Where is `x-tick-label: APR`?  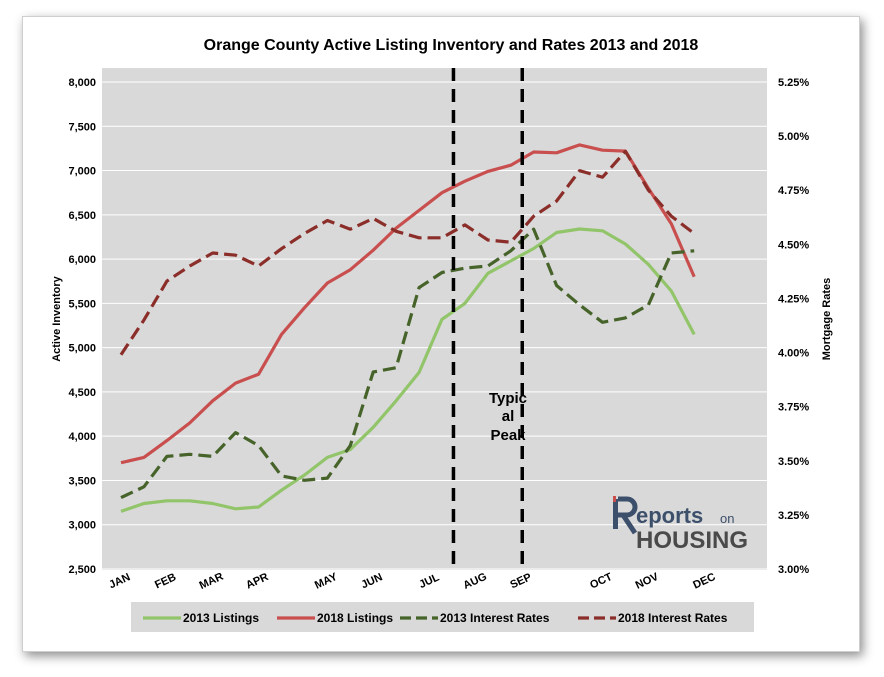
x-tick-label: APR is located at coordinates (257, 581).